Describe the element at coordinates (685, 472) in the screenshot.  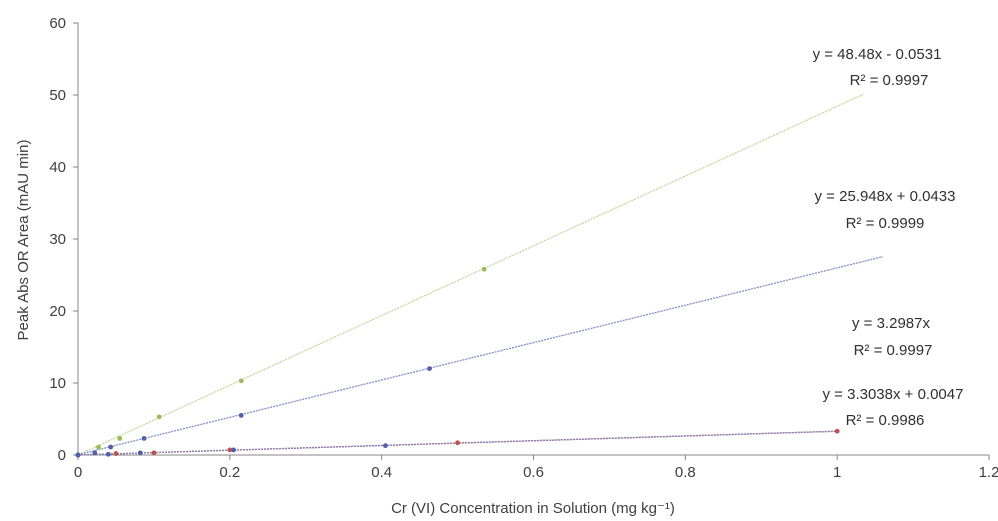
I see `x-tick-label: 0.8` at that location.